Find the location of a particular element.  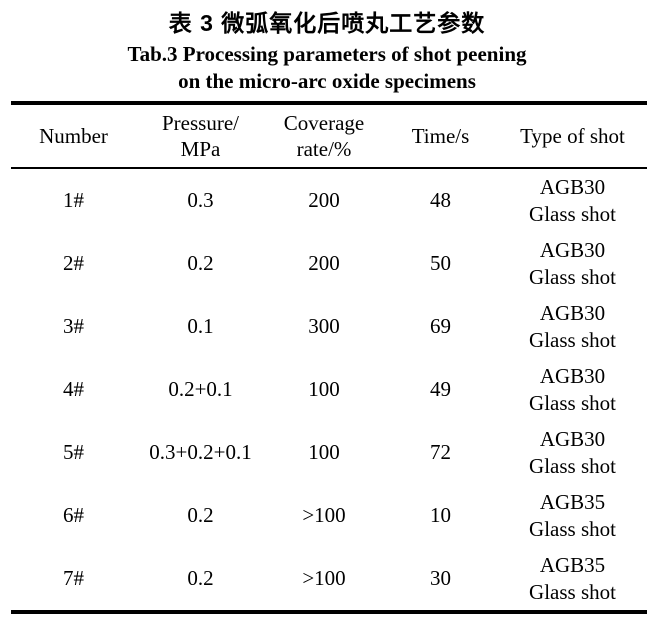

cell-pressure: 0.2+0.1 is located at coordinates (200, 389).